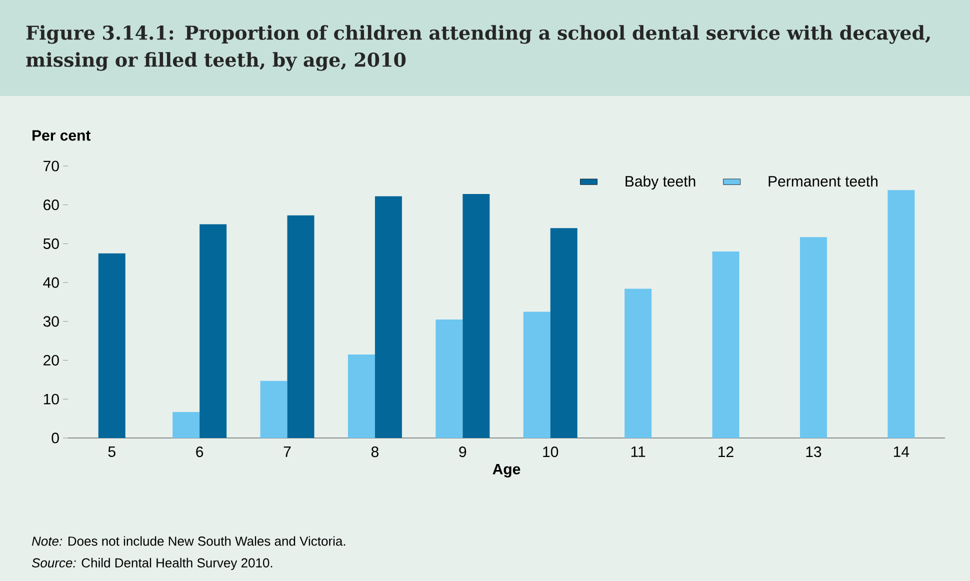  What do you see at coordinates (51, 282) in the screenshot?
I see `y-tick-label: 40` at bounding box center [51, 282].